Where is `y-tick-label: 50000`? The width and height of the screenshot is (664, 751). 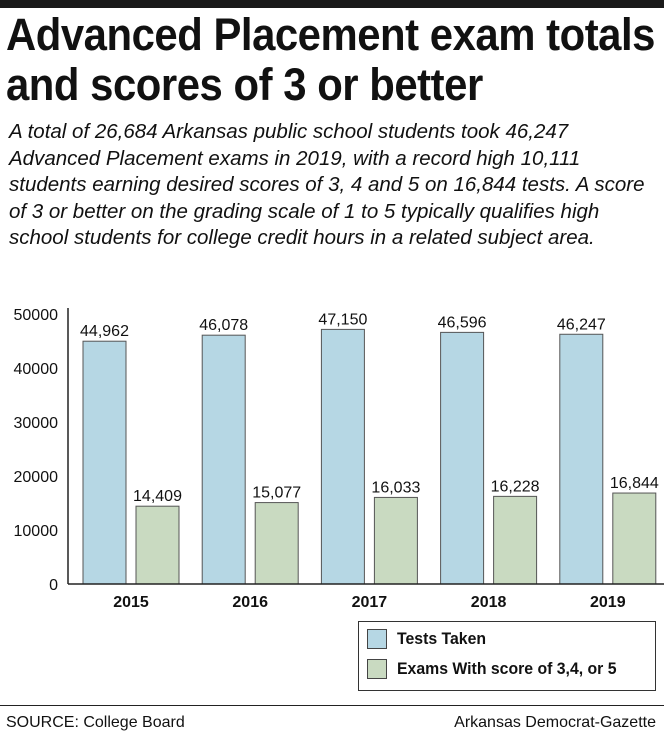 y-tick-label: 50000 is located at coordinates (36, 315).